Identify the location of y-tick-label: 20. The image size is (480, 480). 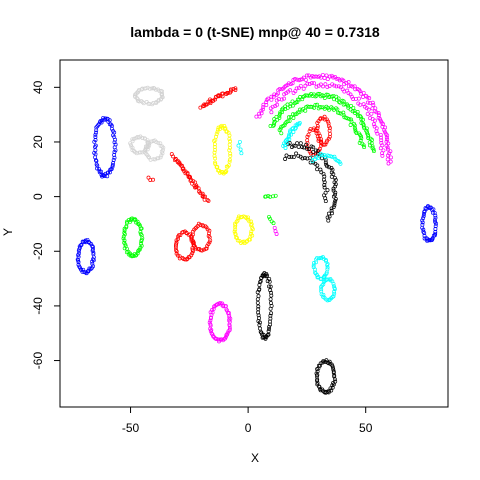
(38, 142).